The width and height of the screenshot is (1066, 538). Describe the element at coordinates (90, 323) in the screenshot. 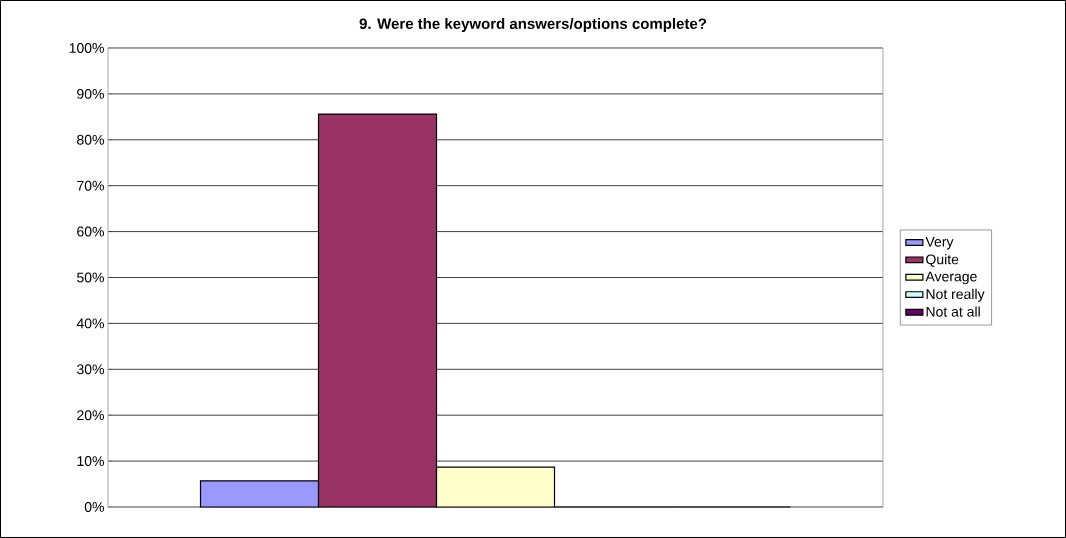

I see `y-tick-label: 40%` at that location.